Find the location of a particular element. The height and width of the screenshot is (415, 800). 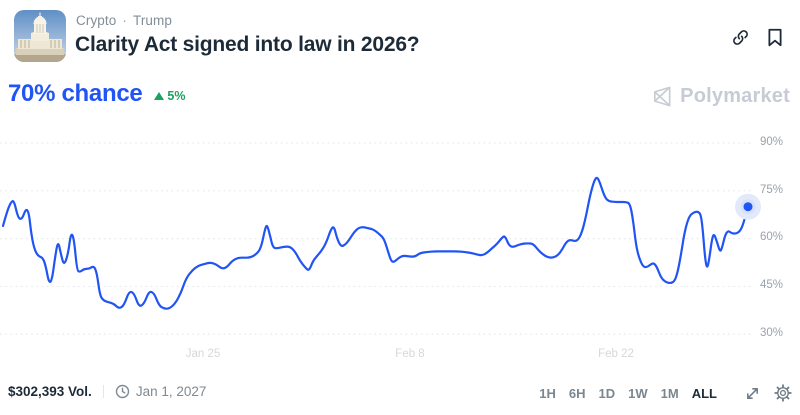

y-axis-label: 75% is located at coordinates (772, 190).